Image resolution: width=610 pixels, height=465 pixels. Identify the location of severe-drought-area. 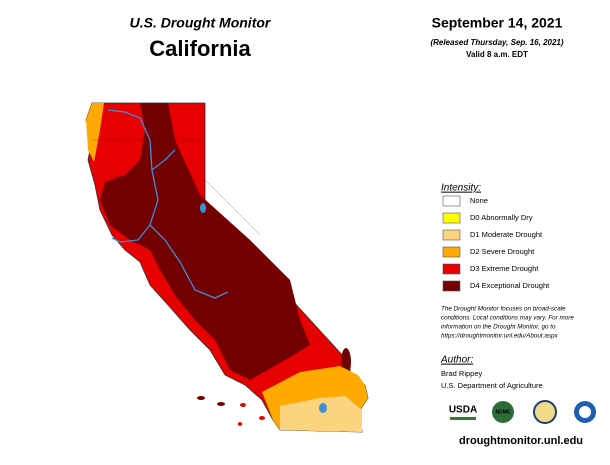
(95, 132).